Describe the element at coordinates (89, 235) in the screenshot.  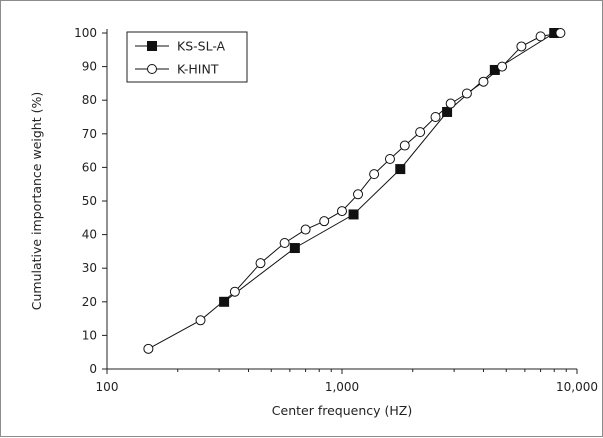
I see `y-tick-label: 40` at that location.